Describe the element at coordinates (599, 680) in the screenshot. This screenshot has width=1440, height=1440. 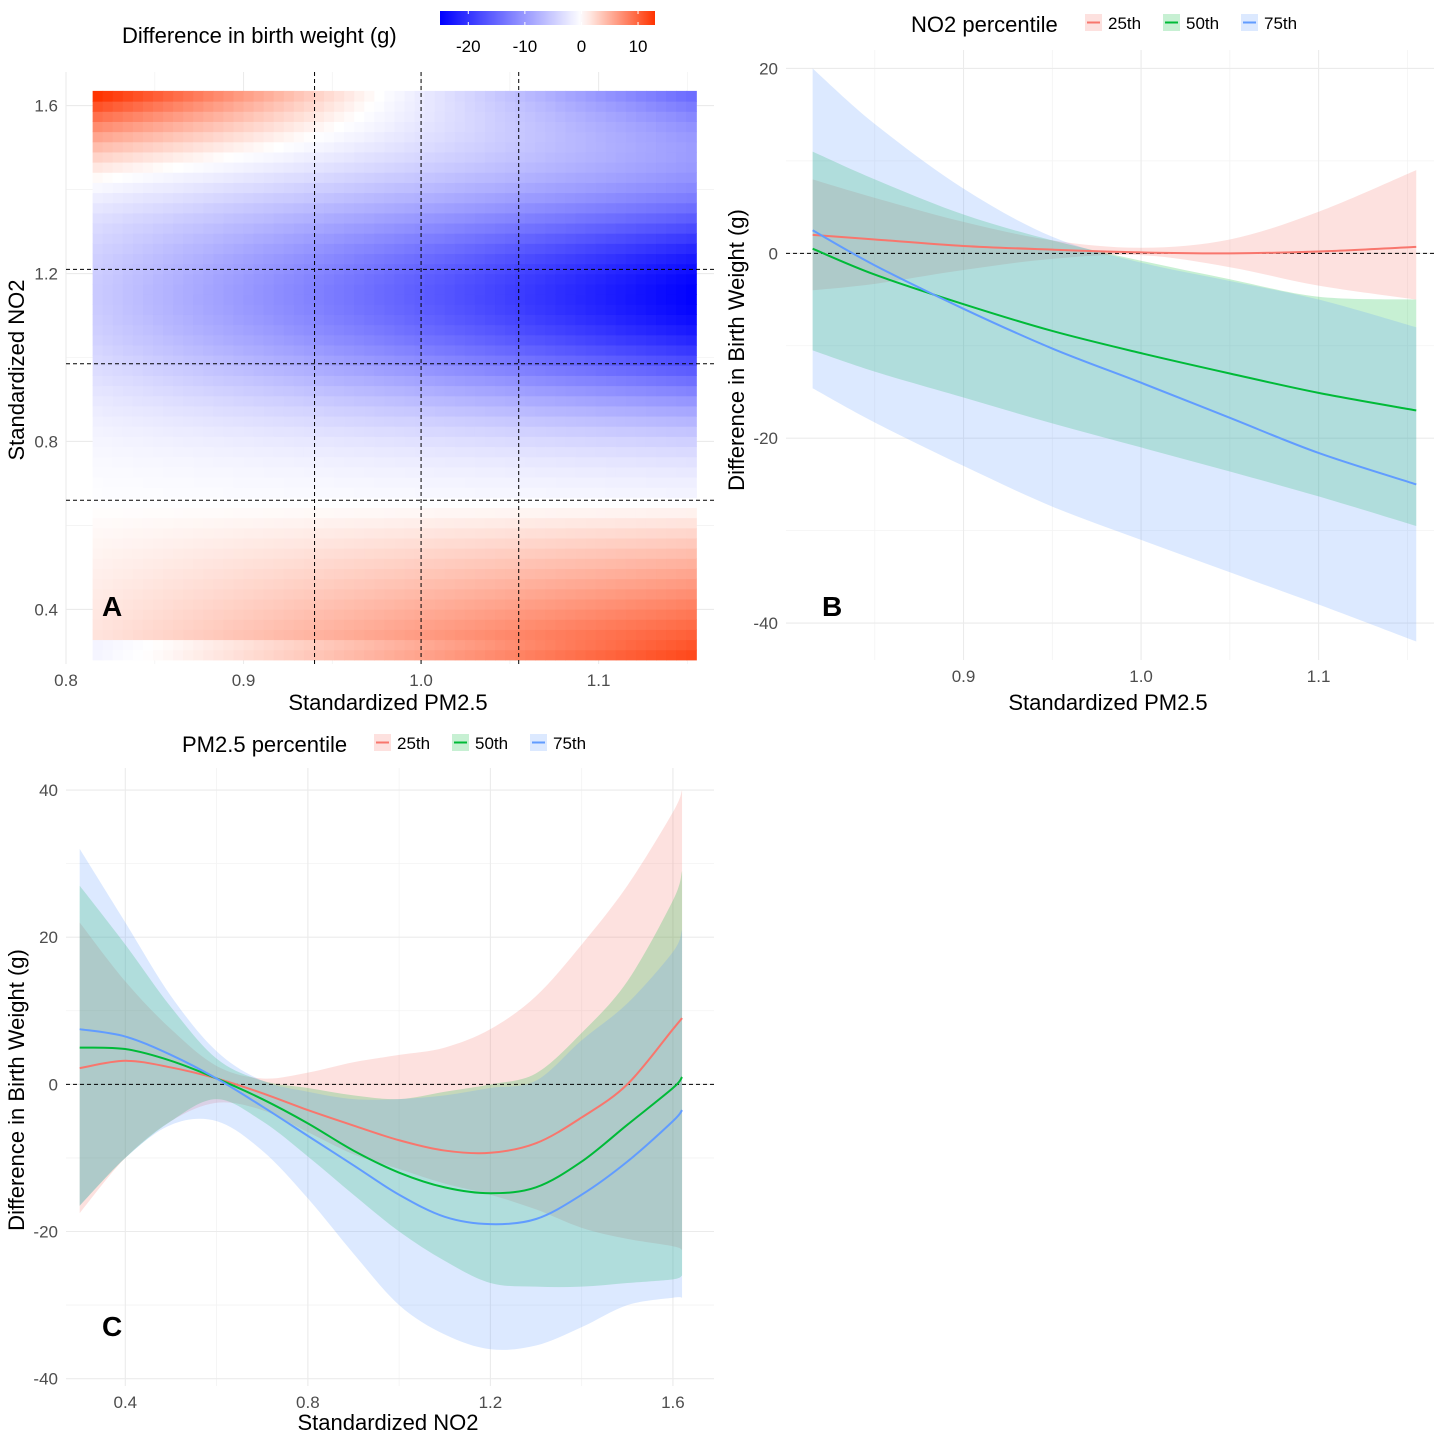
I see `panel-a-x-tick-label: 1.1` at that location.